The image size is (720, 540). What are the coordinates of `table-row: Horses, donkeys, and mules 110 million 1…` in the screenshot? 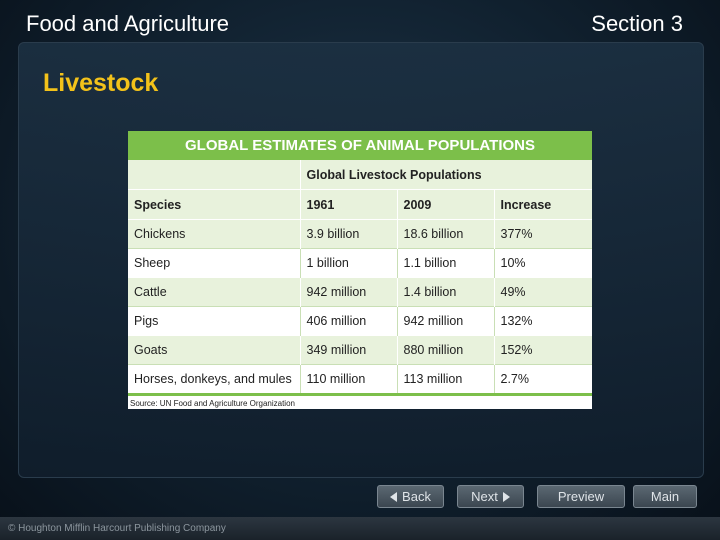 It's located at (360, 378).